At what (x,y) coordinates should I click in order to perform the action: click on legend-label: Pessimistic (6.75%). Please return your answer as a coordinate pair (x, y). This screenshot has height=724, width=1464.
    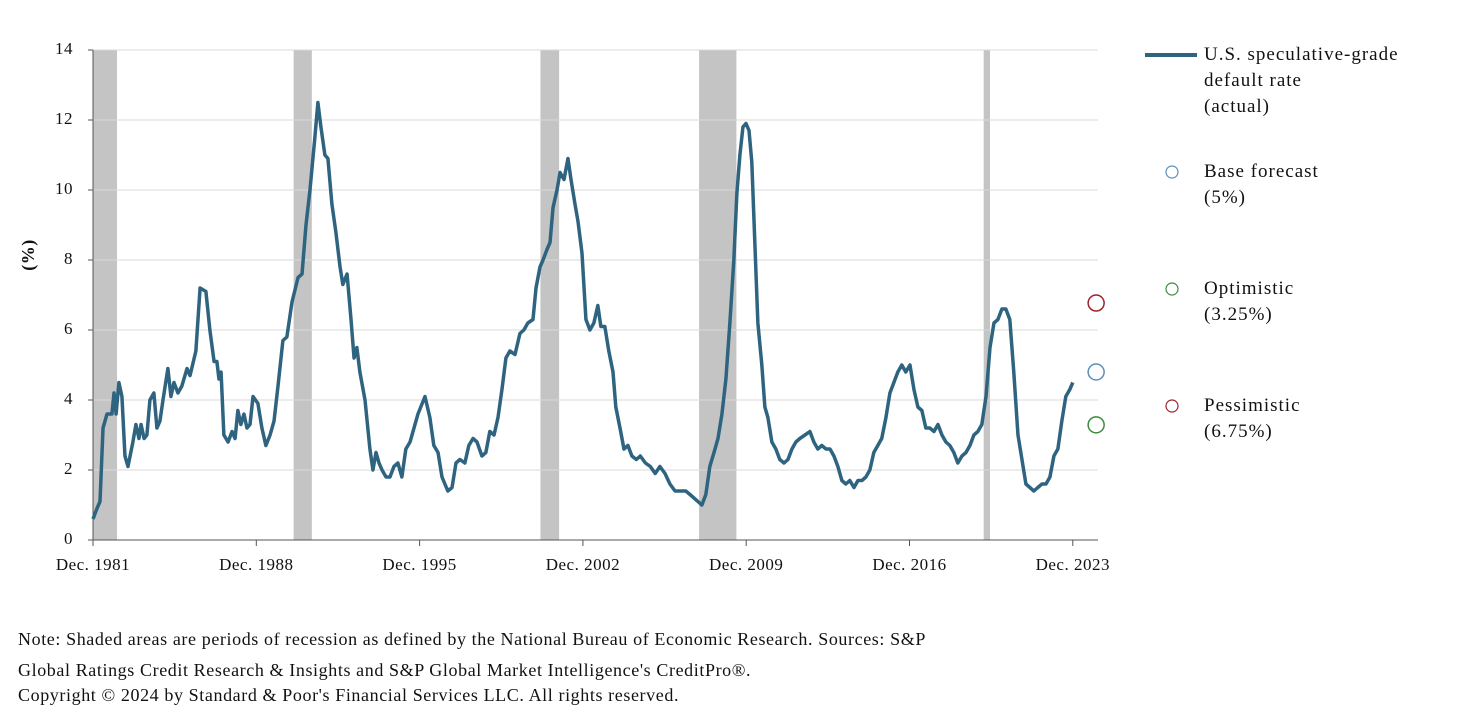
    Looking at the image, I should click on (1252, 418).